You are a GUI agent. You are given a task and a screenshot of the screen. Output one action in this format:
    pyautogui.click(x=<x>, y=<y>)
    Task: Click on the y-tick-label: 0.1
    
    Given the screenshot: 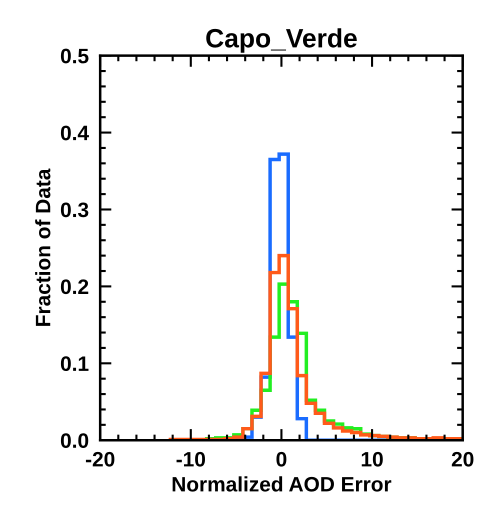 What is the action you would take?
    pyautogui.click(x=74, y=364)
    